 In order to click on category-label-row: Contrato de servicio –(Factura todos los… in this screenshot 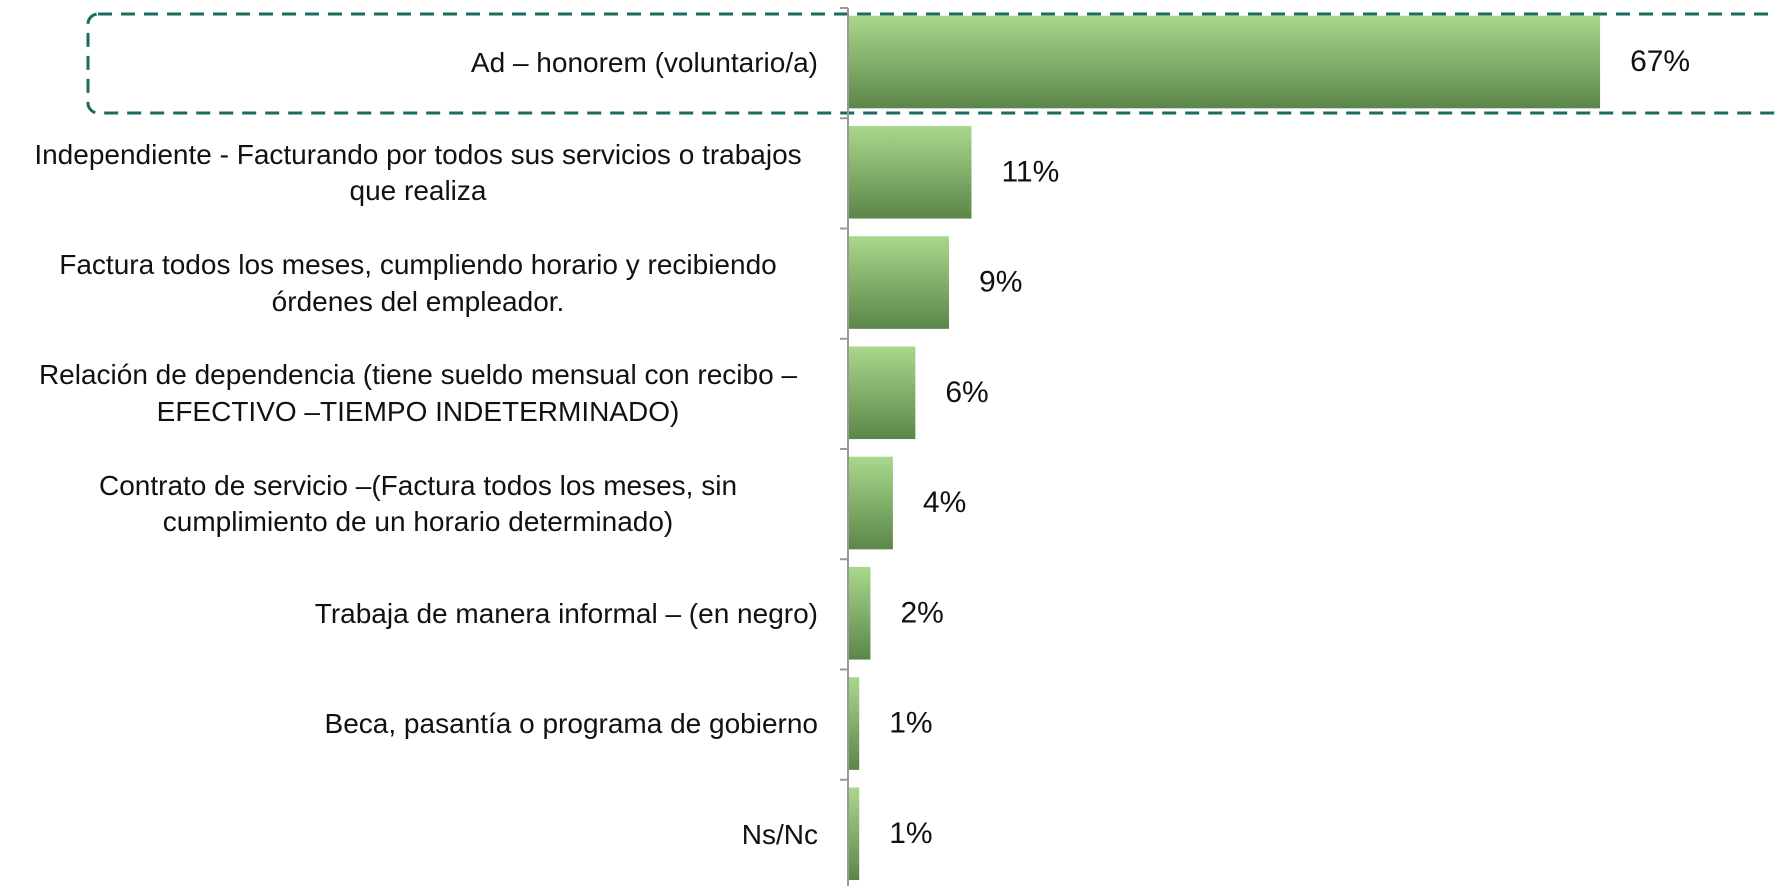, I will do `click(409, 504)`.